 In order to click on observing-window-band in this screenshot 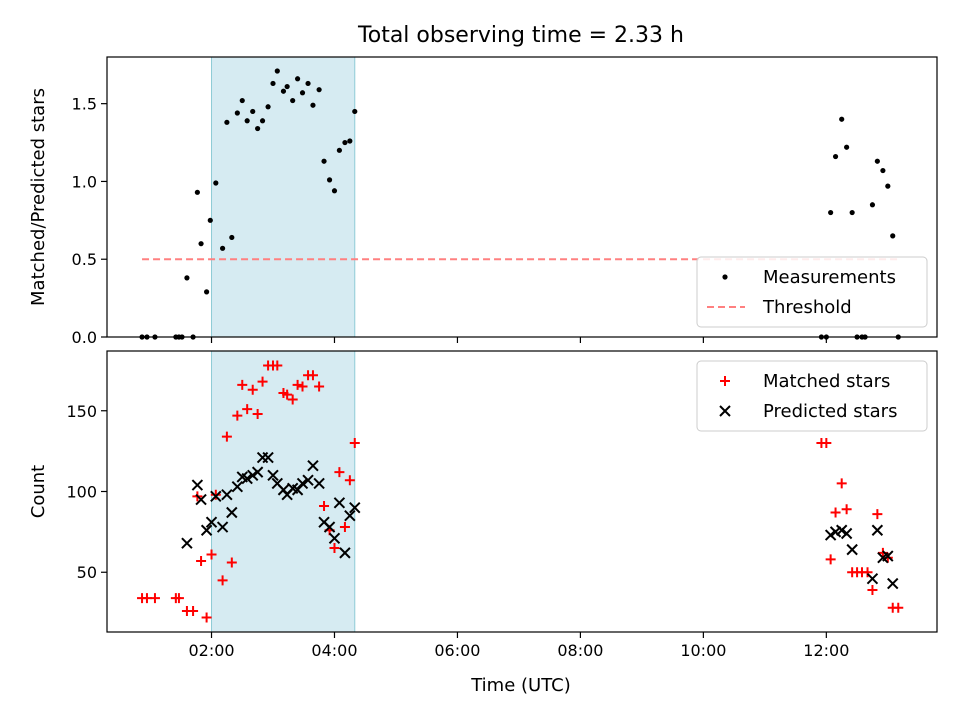, I will do `click(283, 197)`.